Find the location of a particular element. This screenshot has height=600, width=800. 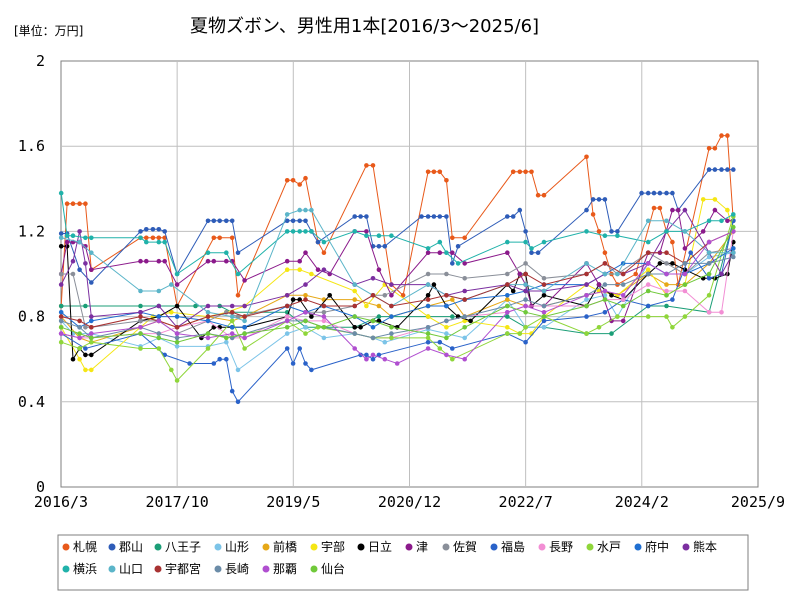

legend-label: 八王子 is located at coordinates (183, 547).